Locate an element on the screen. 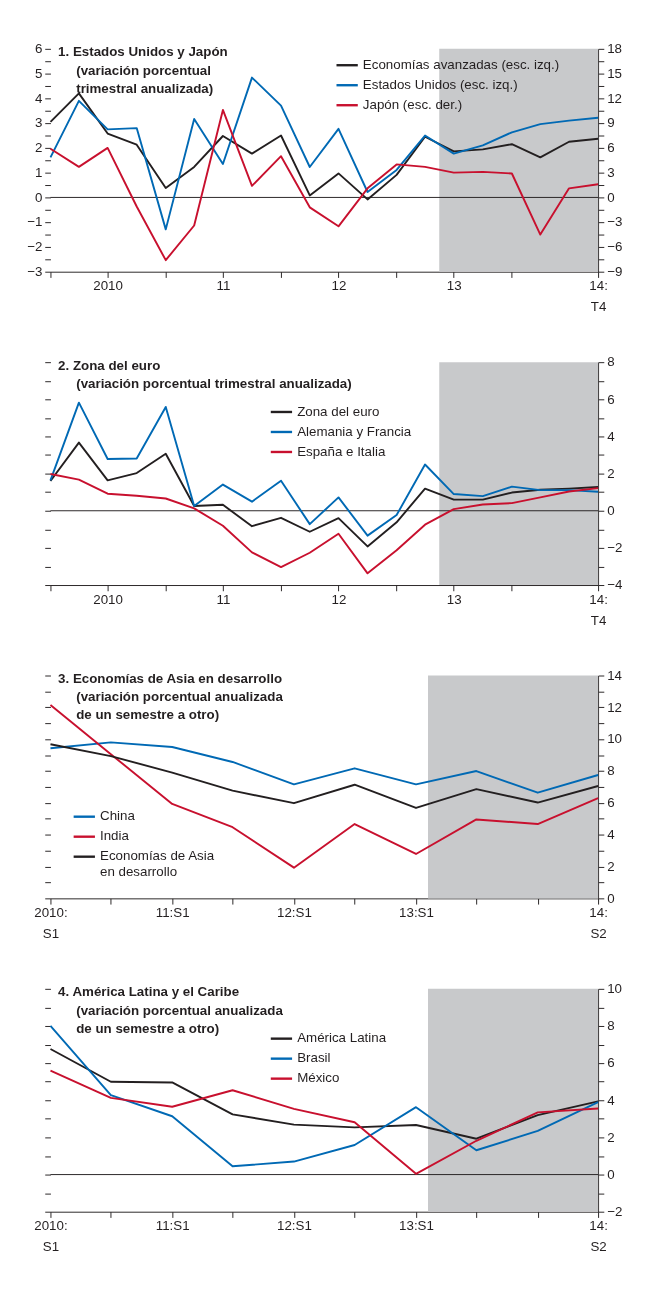 The width and height of the screenshot is (660, 1310). y2-tick-label: 3 is located at coordinates (611, 172).